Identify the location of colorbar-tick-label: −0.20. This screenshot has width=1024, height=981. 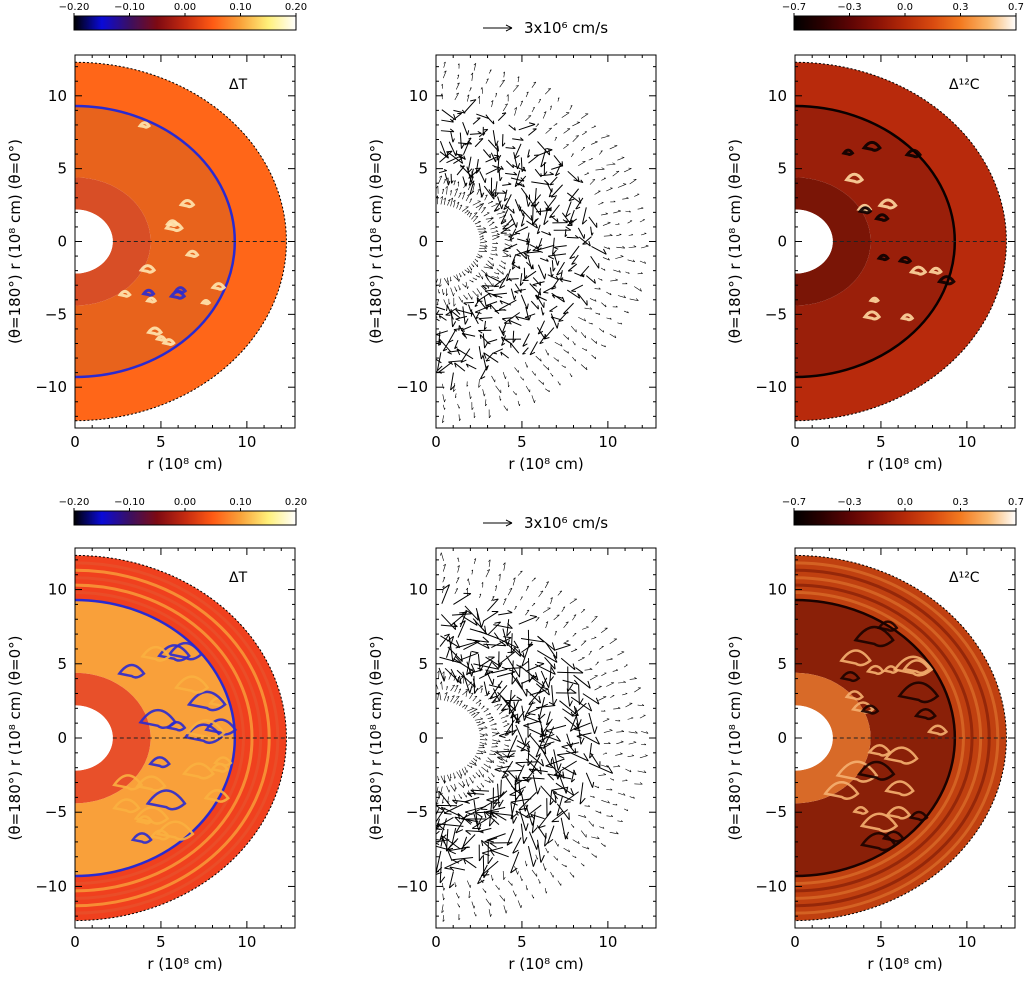
(74, 7).